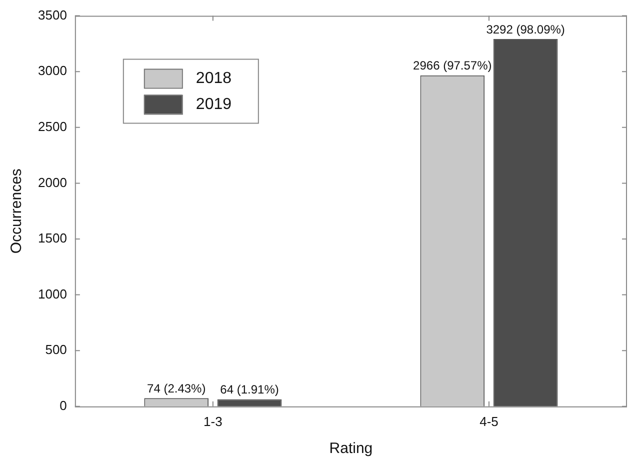 The width and height of the screenshot is (630, 464). Describe the element at coordinates (525, 29) in the screenshot. I see `data-label: 3292 (98.09%)` at that location.